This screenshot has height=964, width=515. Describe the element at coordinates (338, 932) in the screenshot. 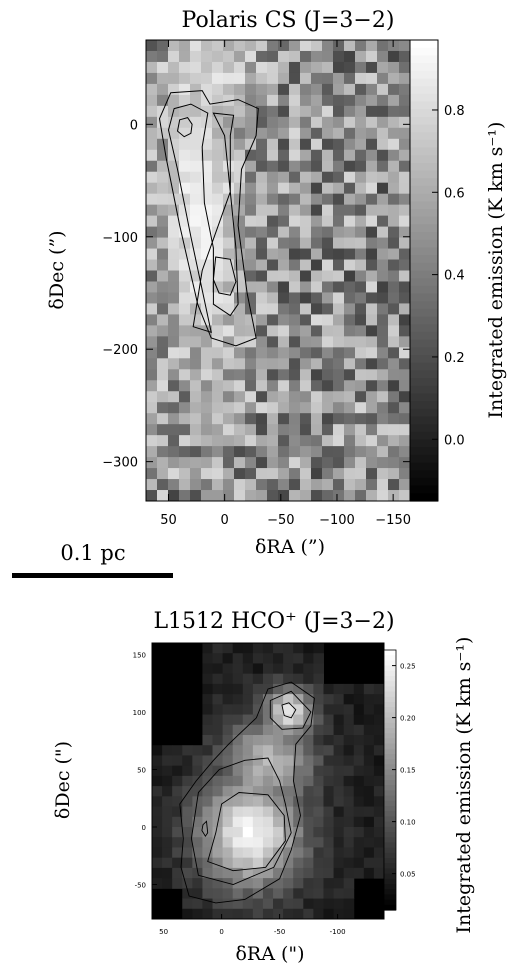

I see `x-tick-label: -100` at that location.